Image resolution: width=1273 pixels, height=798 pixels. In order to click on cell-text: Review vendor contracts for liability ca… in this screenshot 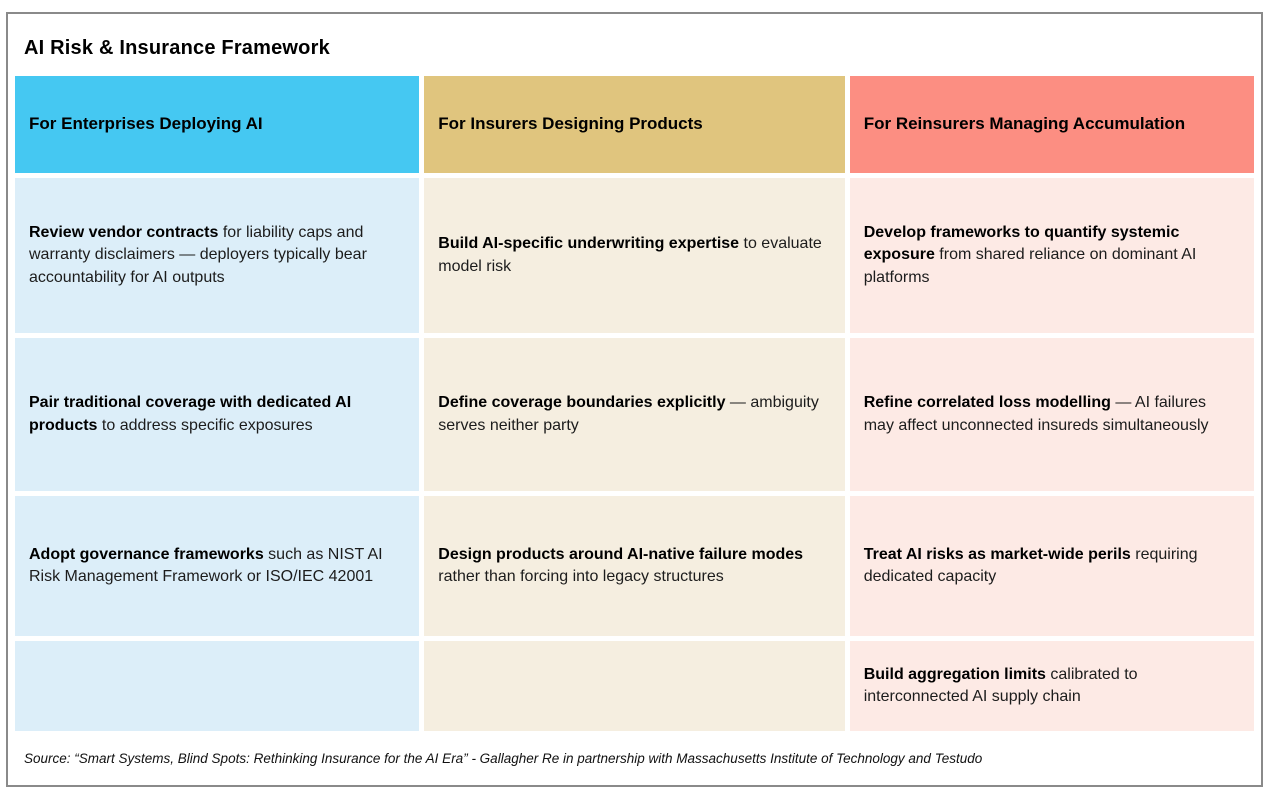, I will do `click(198, 254)`.